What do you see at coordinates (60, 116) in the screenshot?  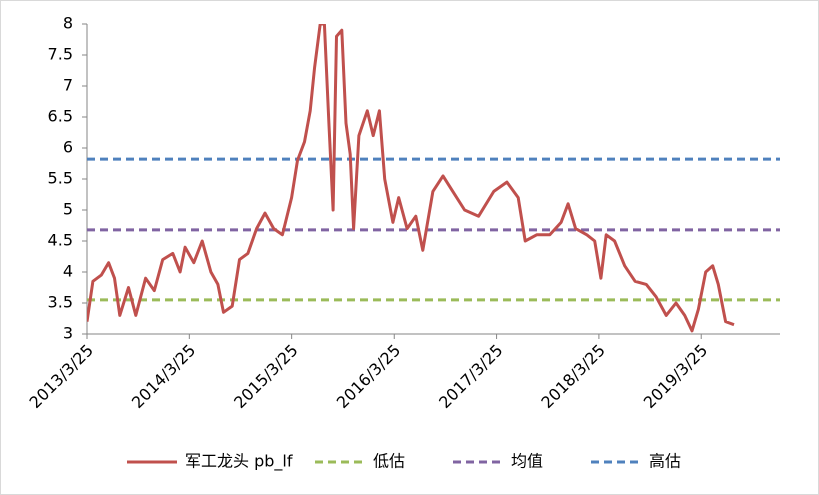 I see `y-tick-label: 6.5` at bounding box center [60, 116].